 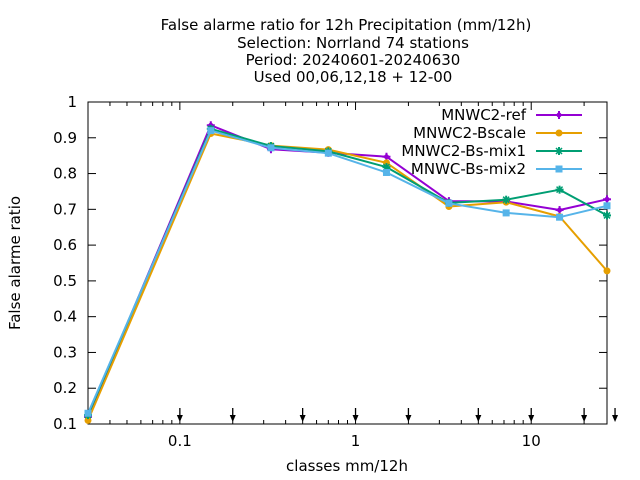 What do you see at coordinates (469, 133) in the screenshot?
I see `legend-label: MNWC2-Bscale` at bounding box center [469, 133].